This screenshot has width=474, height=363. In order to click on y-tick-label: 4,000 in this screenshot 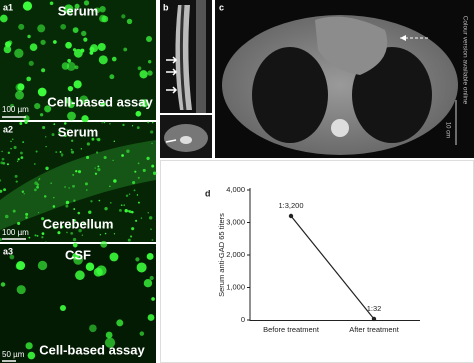, I will do `click(235, 189)`.